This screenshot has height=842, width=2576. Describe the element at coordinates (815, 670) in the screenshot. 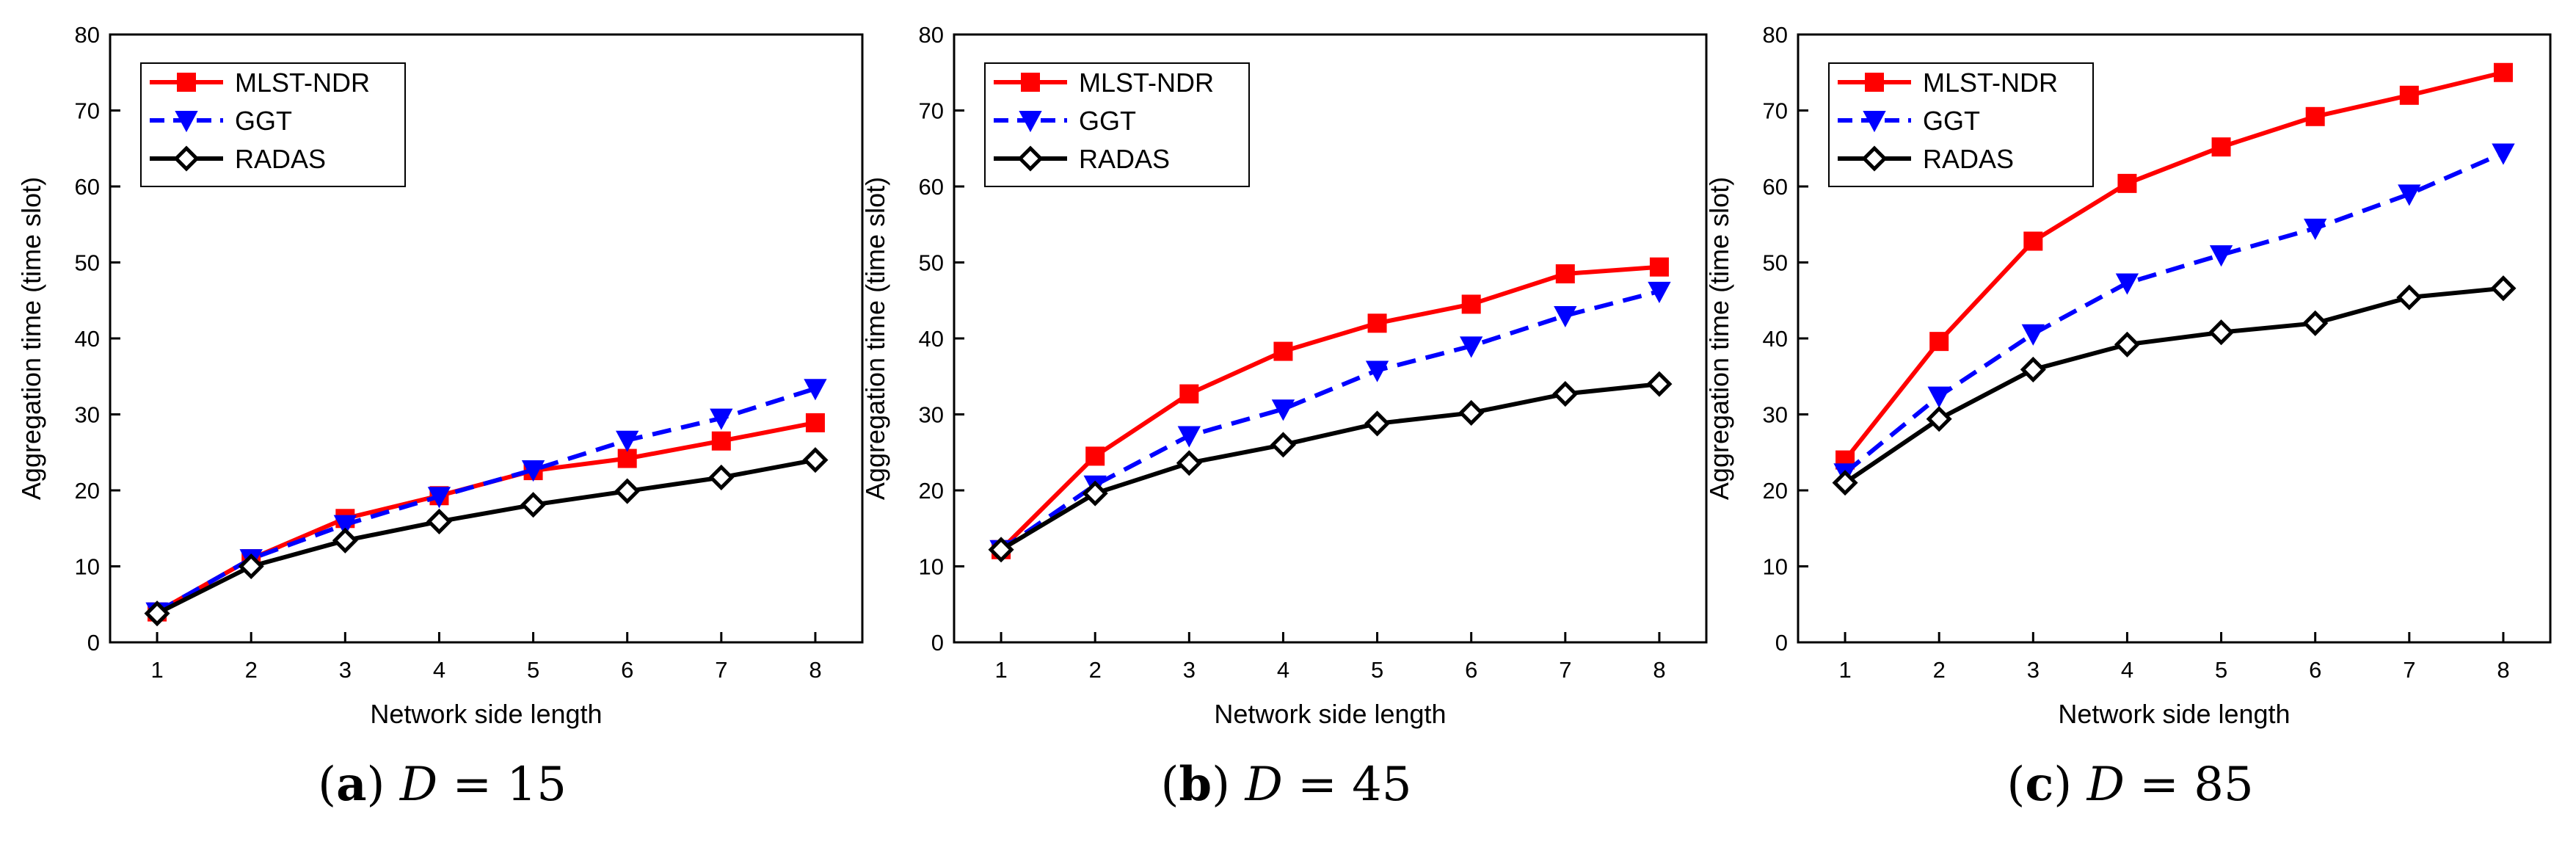

I see `x-tick-label: 8` at that location.